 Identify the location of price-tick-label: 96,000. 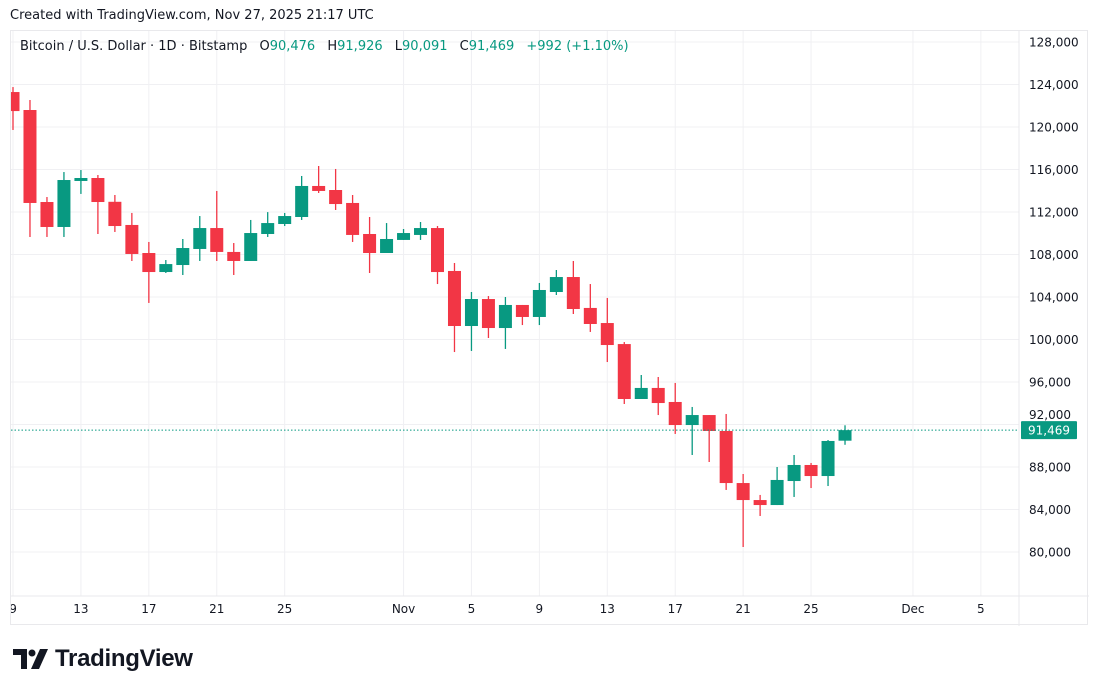
(1050, 383).